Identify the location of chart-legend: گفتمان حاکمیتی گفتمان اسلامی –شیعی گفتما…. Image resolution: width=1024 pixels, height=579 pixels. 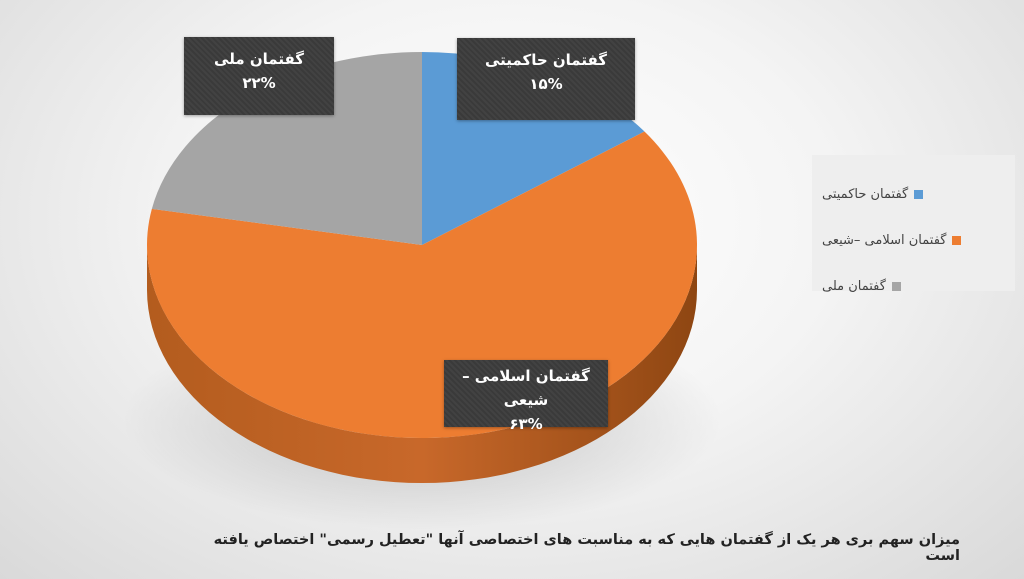
(913, 224).